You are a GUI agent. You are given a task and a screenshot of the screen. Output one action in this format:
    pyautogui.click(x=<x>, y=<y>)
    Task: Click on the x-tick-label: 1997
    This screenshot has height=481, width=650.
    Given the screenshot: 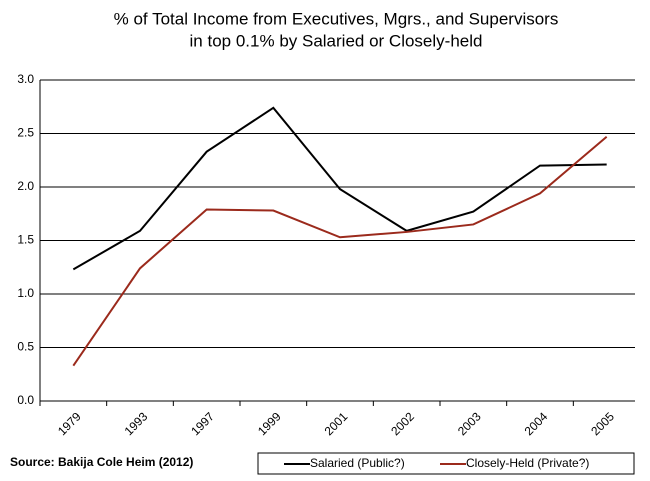 What is the action you would take?
    pyautogui.click(x=202, y=423)
    